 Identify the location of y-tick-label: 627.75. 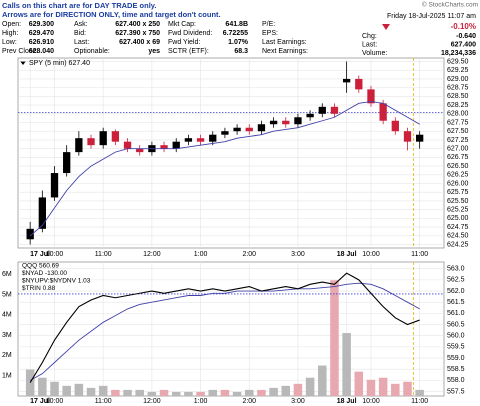
(458, 122).